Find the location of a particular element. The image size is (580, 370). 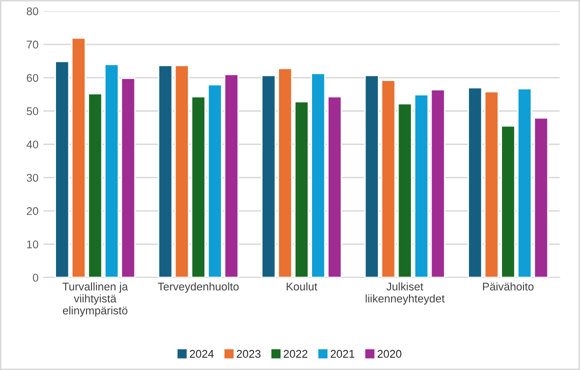

x-tick-label: Terveydenhuolto is located at coordinates (198, 287).